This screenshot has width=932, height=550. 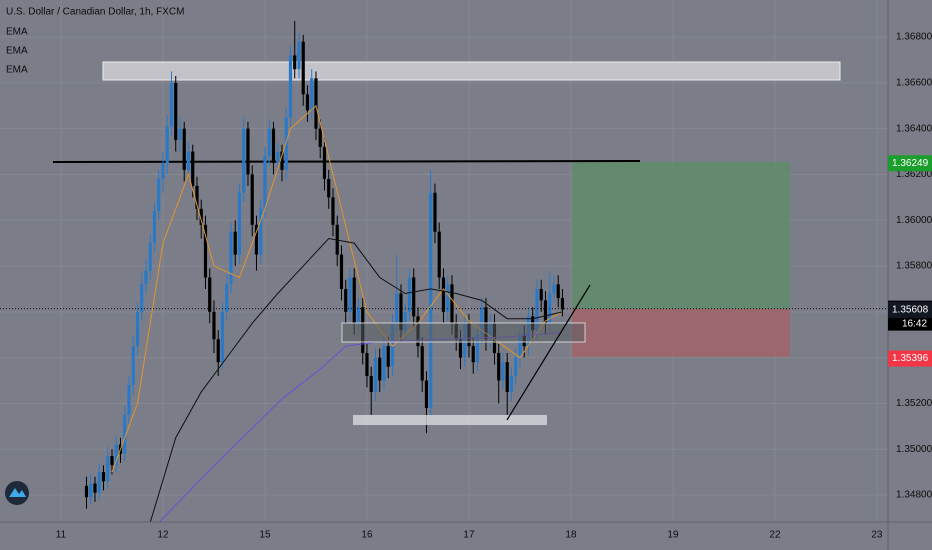 I want to click on y-tick-label: 1.36600, so click(x=914, y=83).